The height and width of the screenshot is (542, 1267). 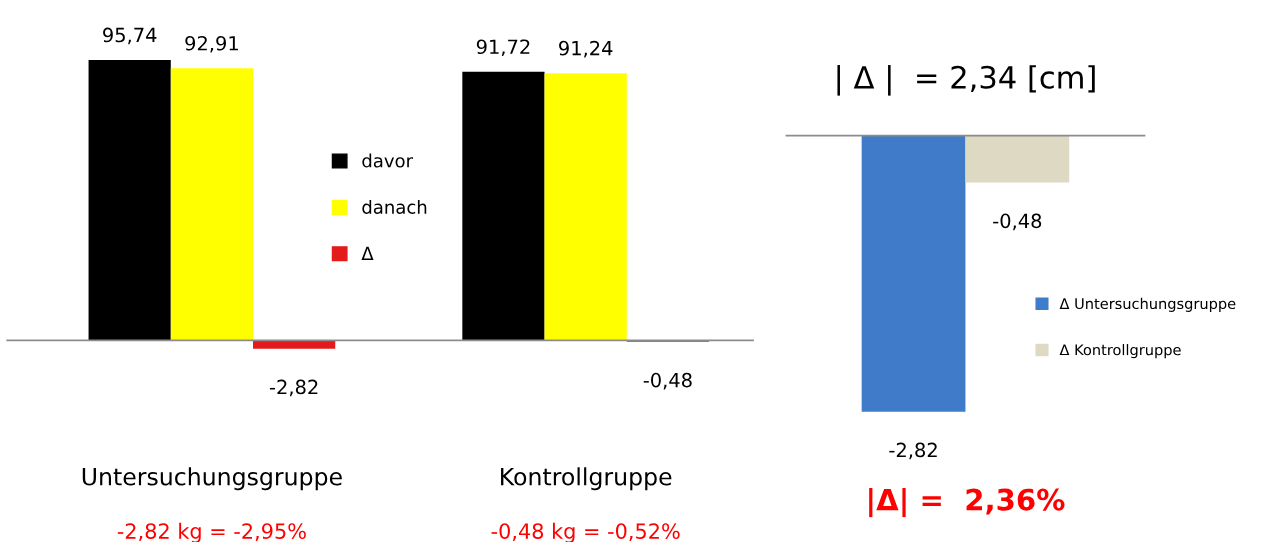 I want to click on legend-label: danach, so click(x=394, y=206).